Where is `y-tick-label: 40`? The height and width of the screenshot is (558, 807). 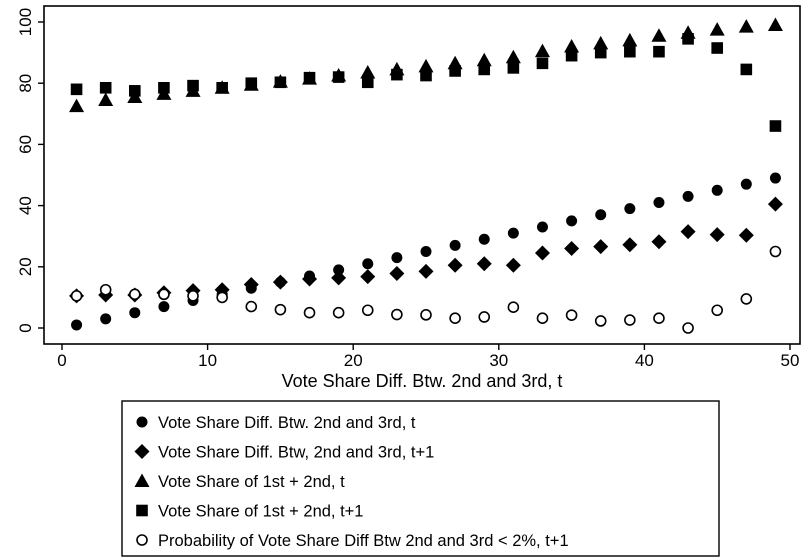 y-tick-label: 40 is located at coordinates (25, 205).